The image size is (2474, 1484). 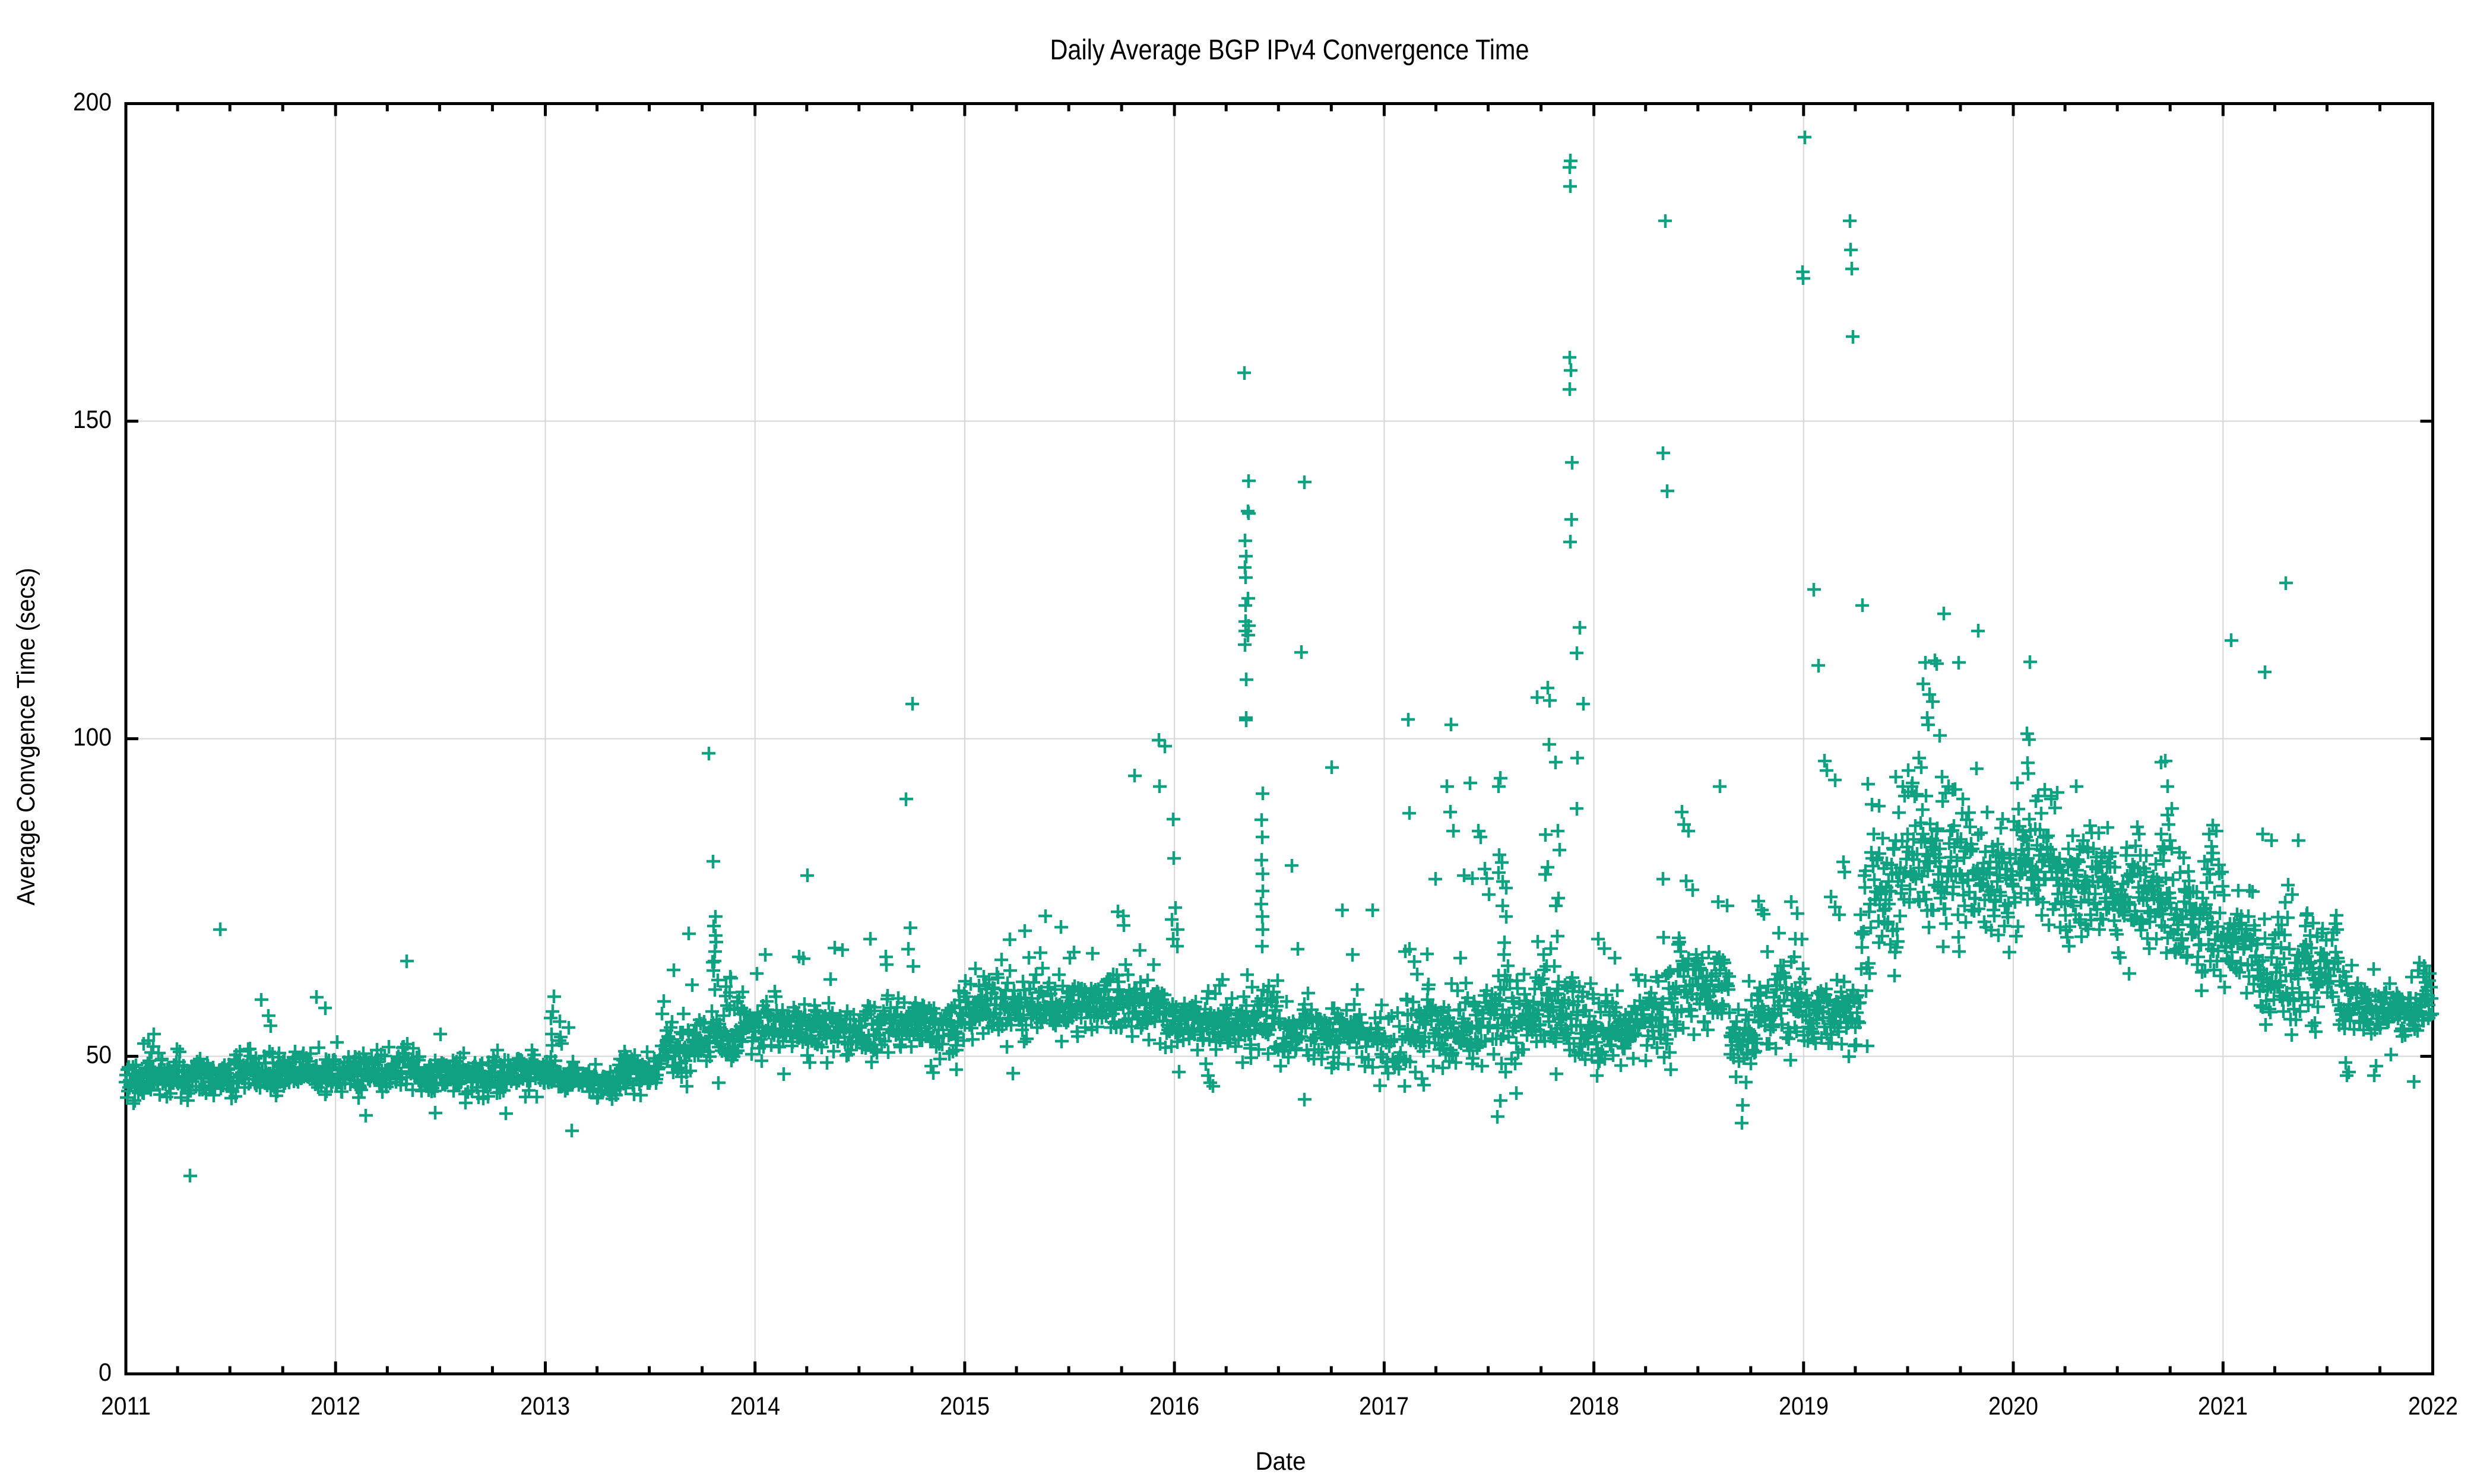 What do you see at coordinates (335, 1406) in the screenshot?
I see `svg-text: 2012` at bounding box center [335, 1406].